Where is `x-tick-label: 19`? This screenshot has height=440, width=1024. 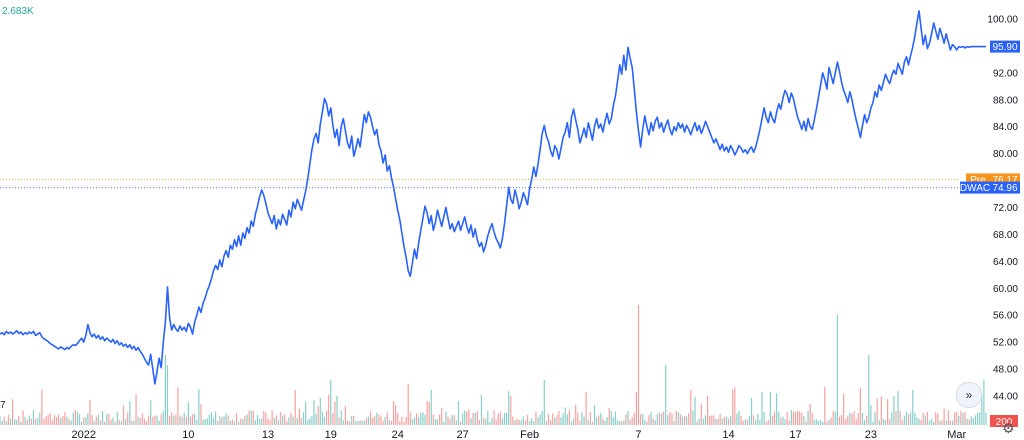 x-tick-label: 19 is located at coordinates (331, 434).